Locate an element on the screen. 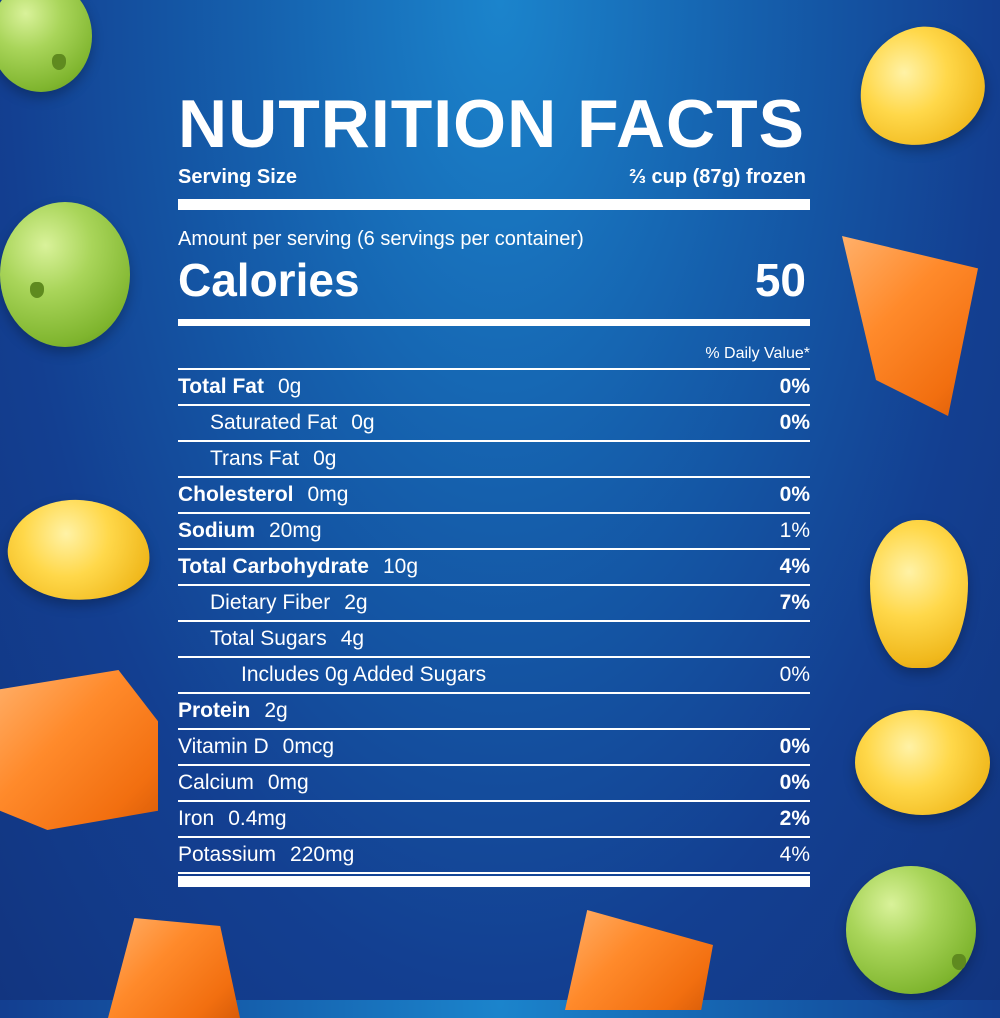 This screenshot has height=1018, width=1000. nutrient-name: Calcium is located at coordinates (216, 782).